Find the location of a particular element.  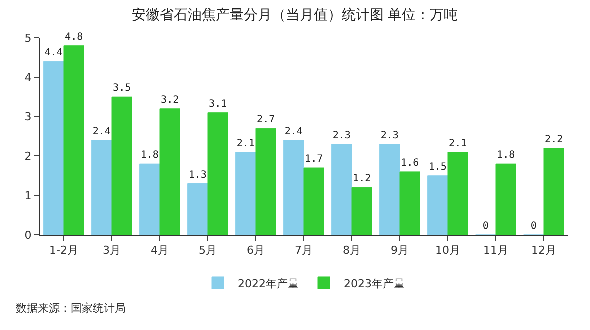

data-label: 1.6 is located at coordinates (410, 163).